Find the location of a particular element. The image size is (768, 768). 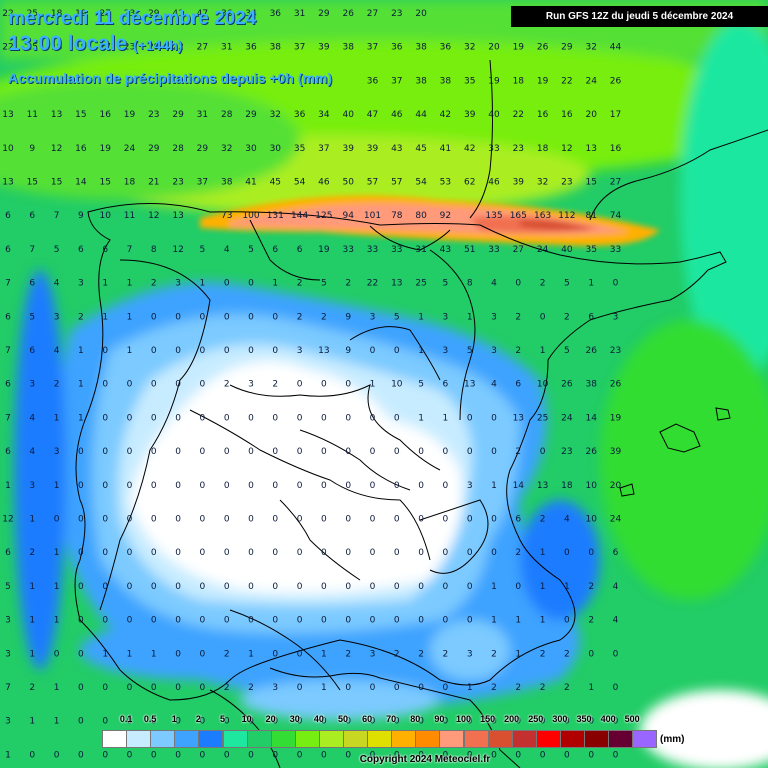

grid-value: 39 is located at coordinates (519, 183).